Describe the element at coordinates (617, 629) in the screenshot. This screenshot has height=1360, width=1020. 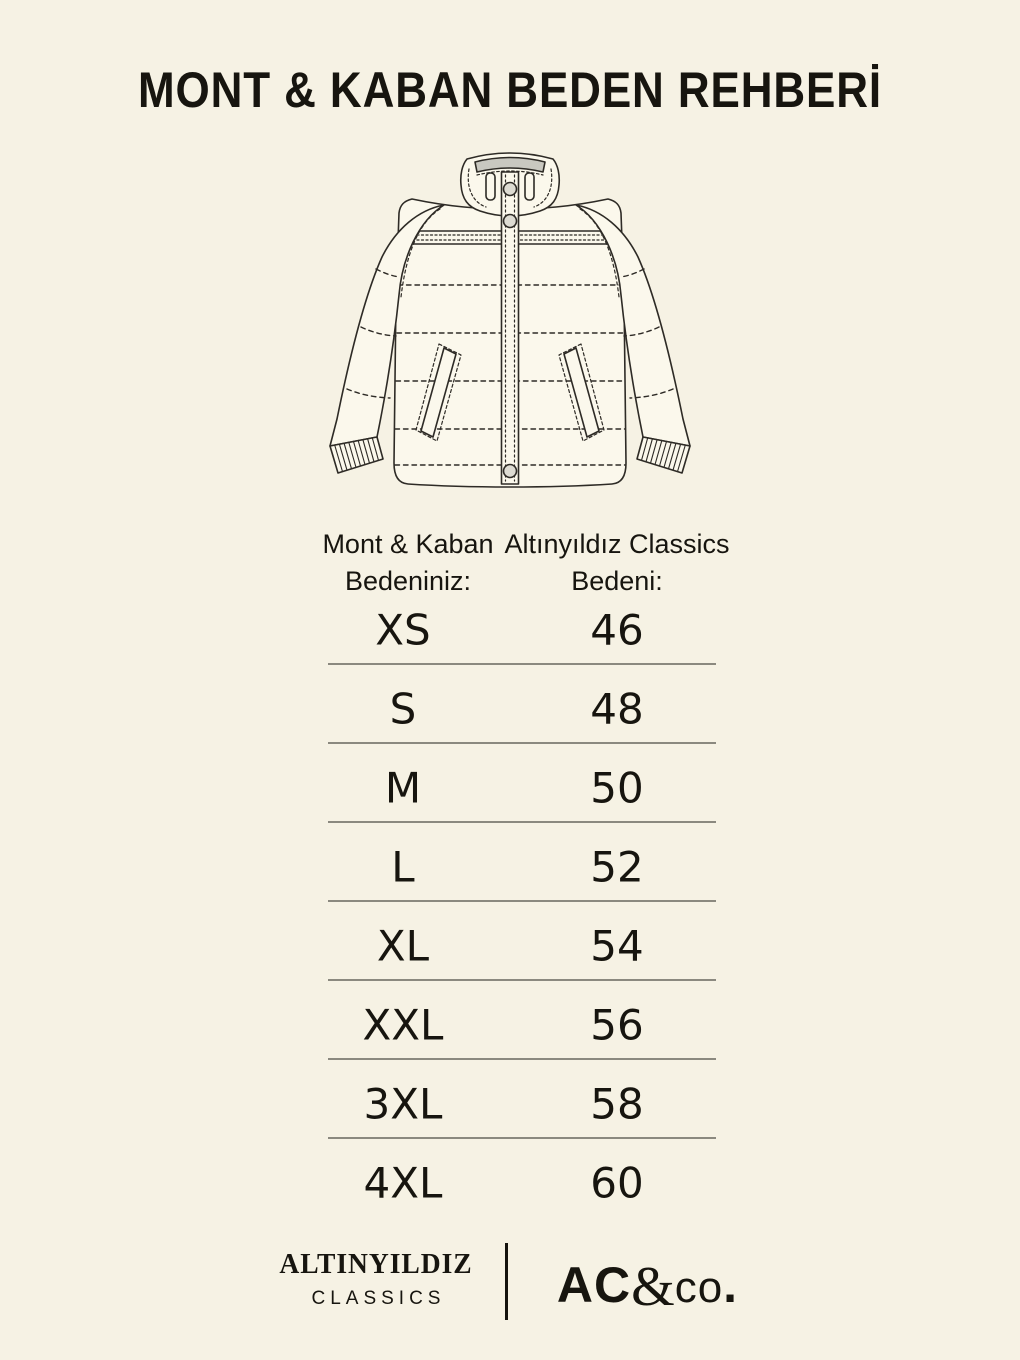
I see `value-cell: 46` at that location.